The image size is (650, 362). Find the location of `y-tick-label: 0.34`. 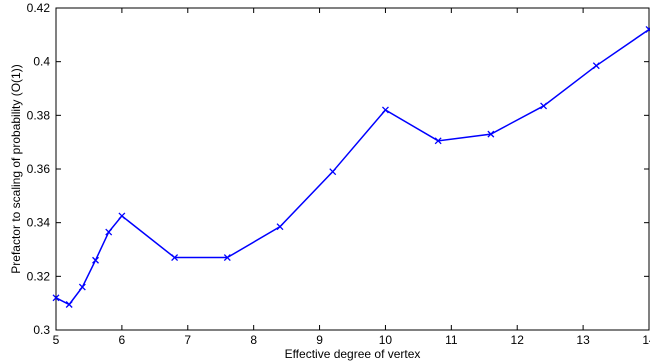

y-tick-label: 0.34 is located at coordinates (39, 223).